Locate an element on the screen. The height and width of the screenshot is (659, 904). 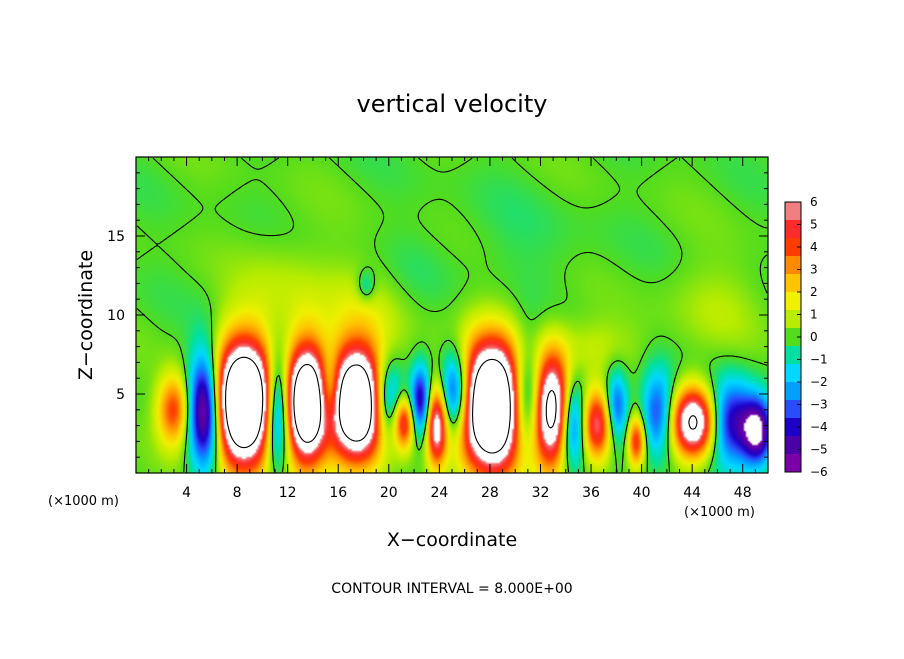
x-tick-label: 8 is located at coordinates (237, 493).